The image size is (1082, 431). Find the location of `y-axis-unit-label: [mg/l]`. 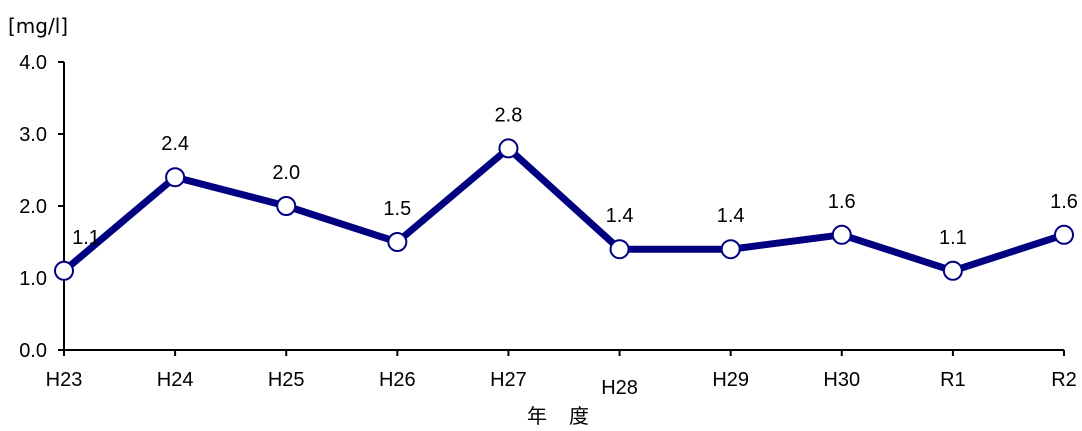

y-axis-unit-label: [mg/l] is located at coordinates (38, 26).